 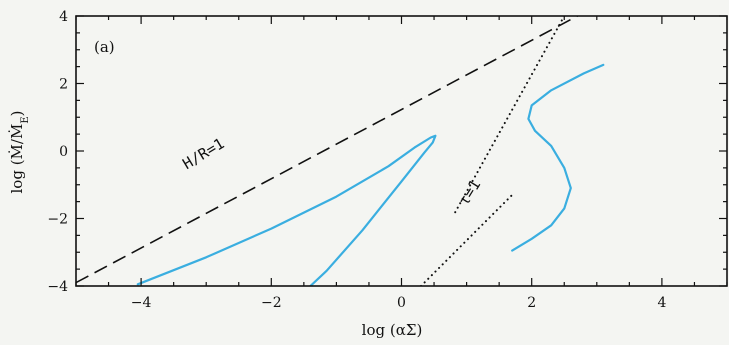 What do you see at coordinates (63, 152) in the screenshot?
I see `y-tick-label: 0` at bounding box center [63, 152].